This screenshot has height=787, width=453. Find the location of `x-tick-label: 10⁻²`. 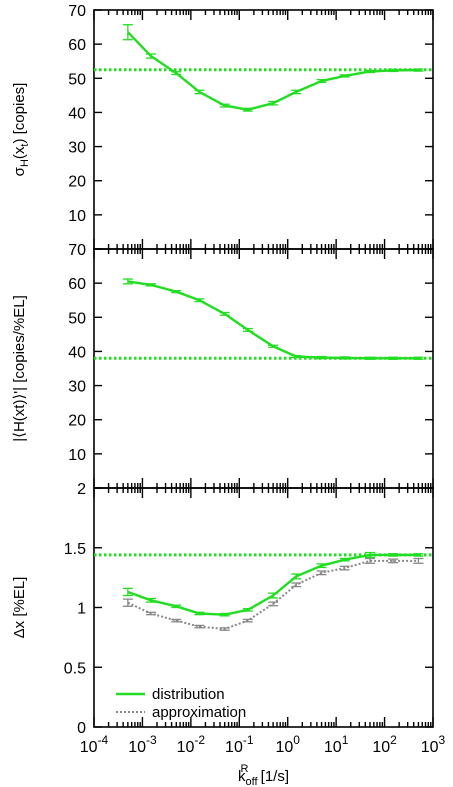

x-tick-label: 10⁻² is located at coordinates (191, 744).